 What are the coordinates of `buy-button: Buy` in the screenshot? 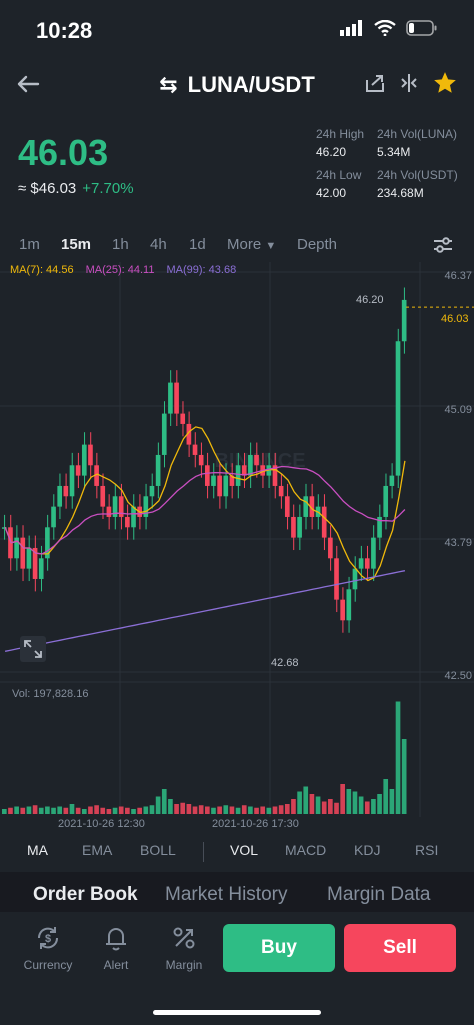 It's located at (279, 948).